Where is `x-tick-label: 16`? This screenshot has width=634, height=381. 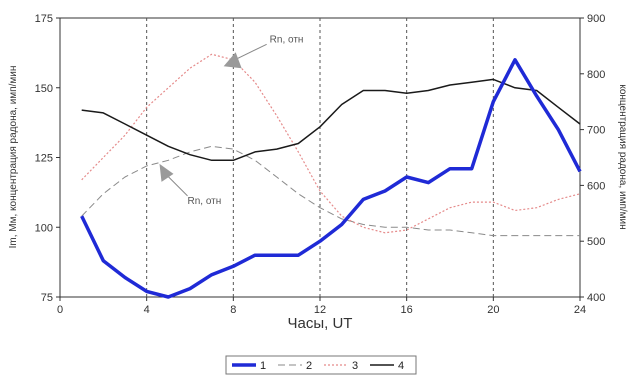 x-tick-label: 16 is located at coordinates (407, 310).